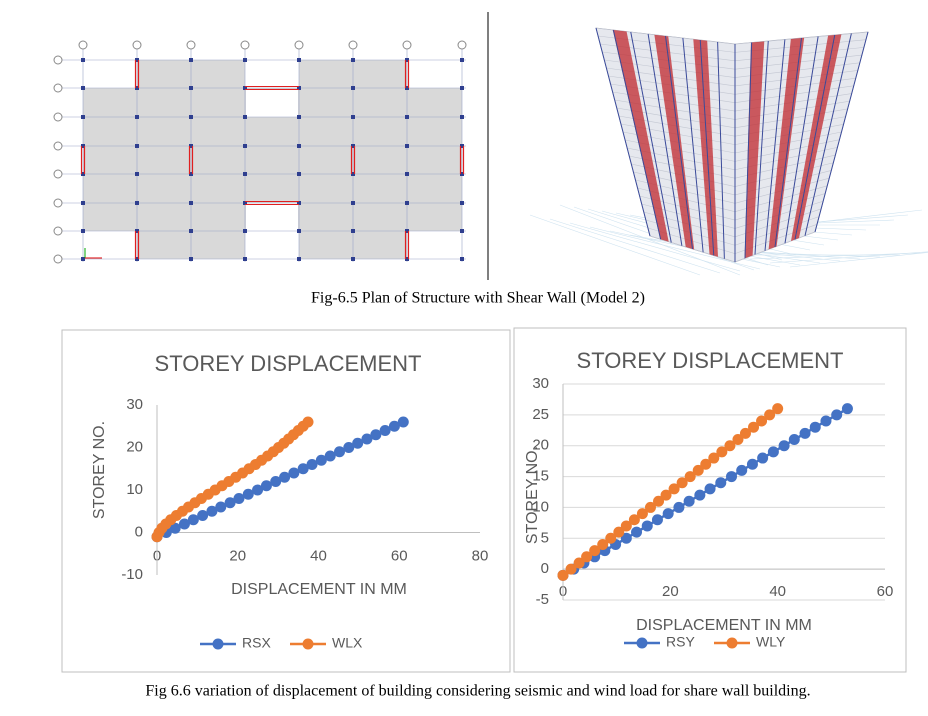 This screenshot has height=716, width=928. I want to click on shear-wall-panel, so click(674, 142).